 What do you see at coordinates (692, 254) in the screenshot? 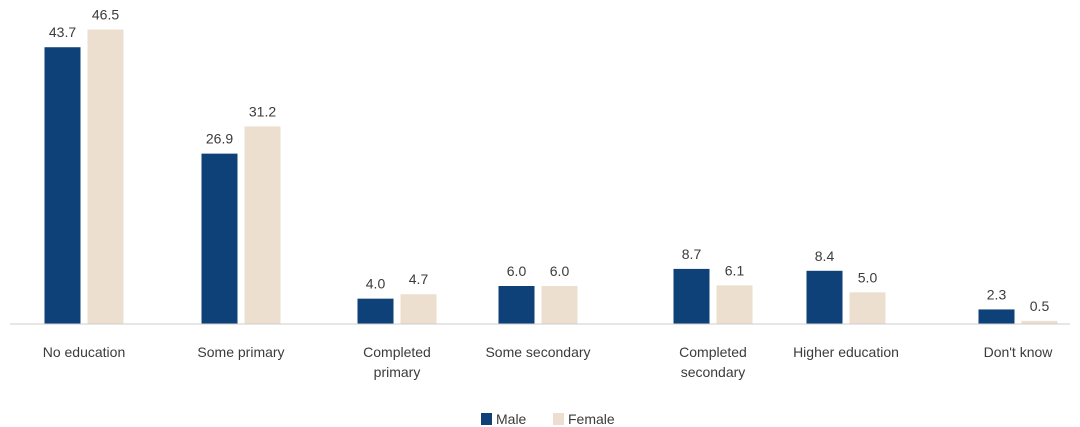
I see `value-label-male-completed-secondary: 8.7` at bounding box center [692, 254].